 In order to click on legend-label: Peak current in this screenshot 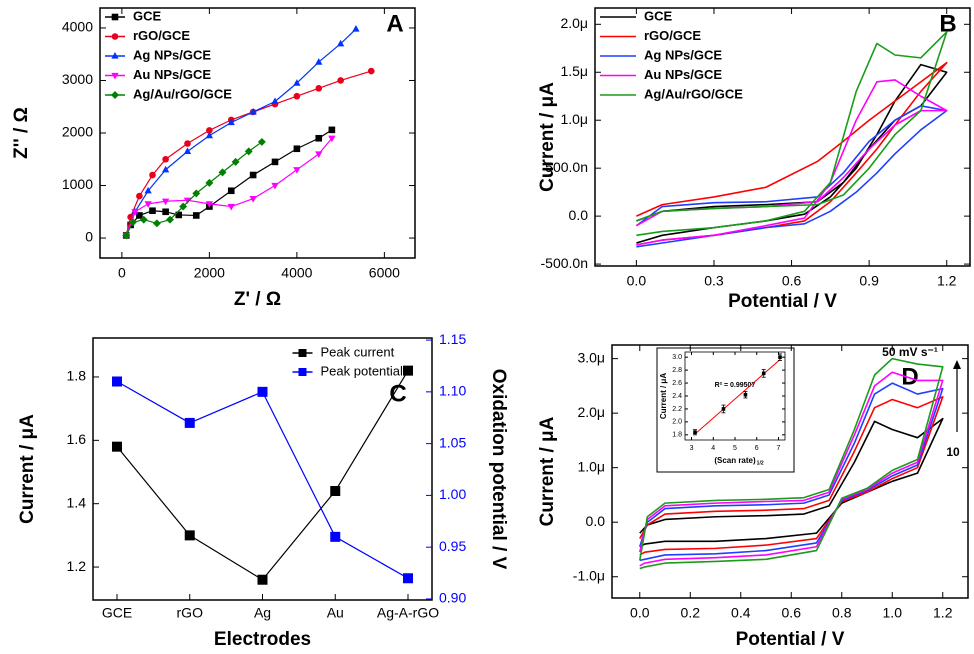, I will do `click(358, 351)`.